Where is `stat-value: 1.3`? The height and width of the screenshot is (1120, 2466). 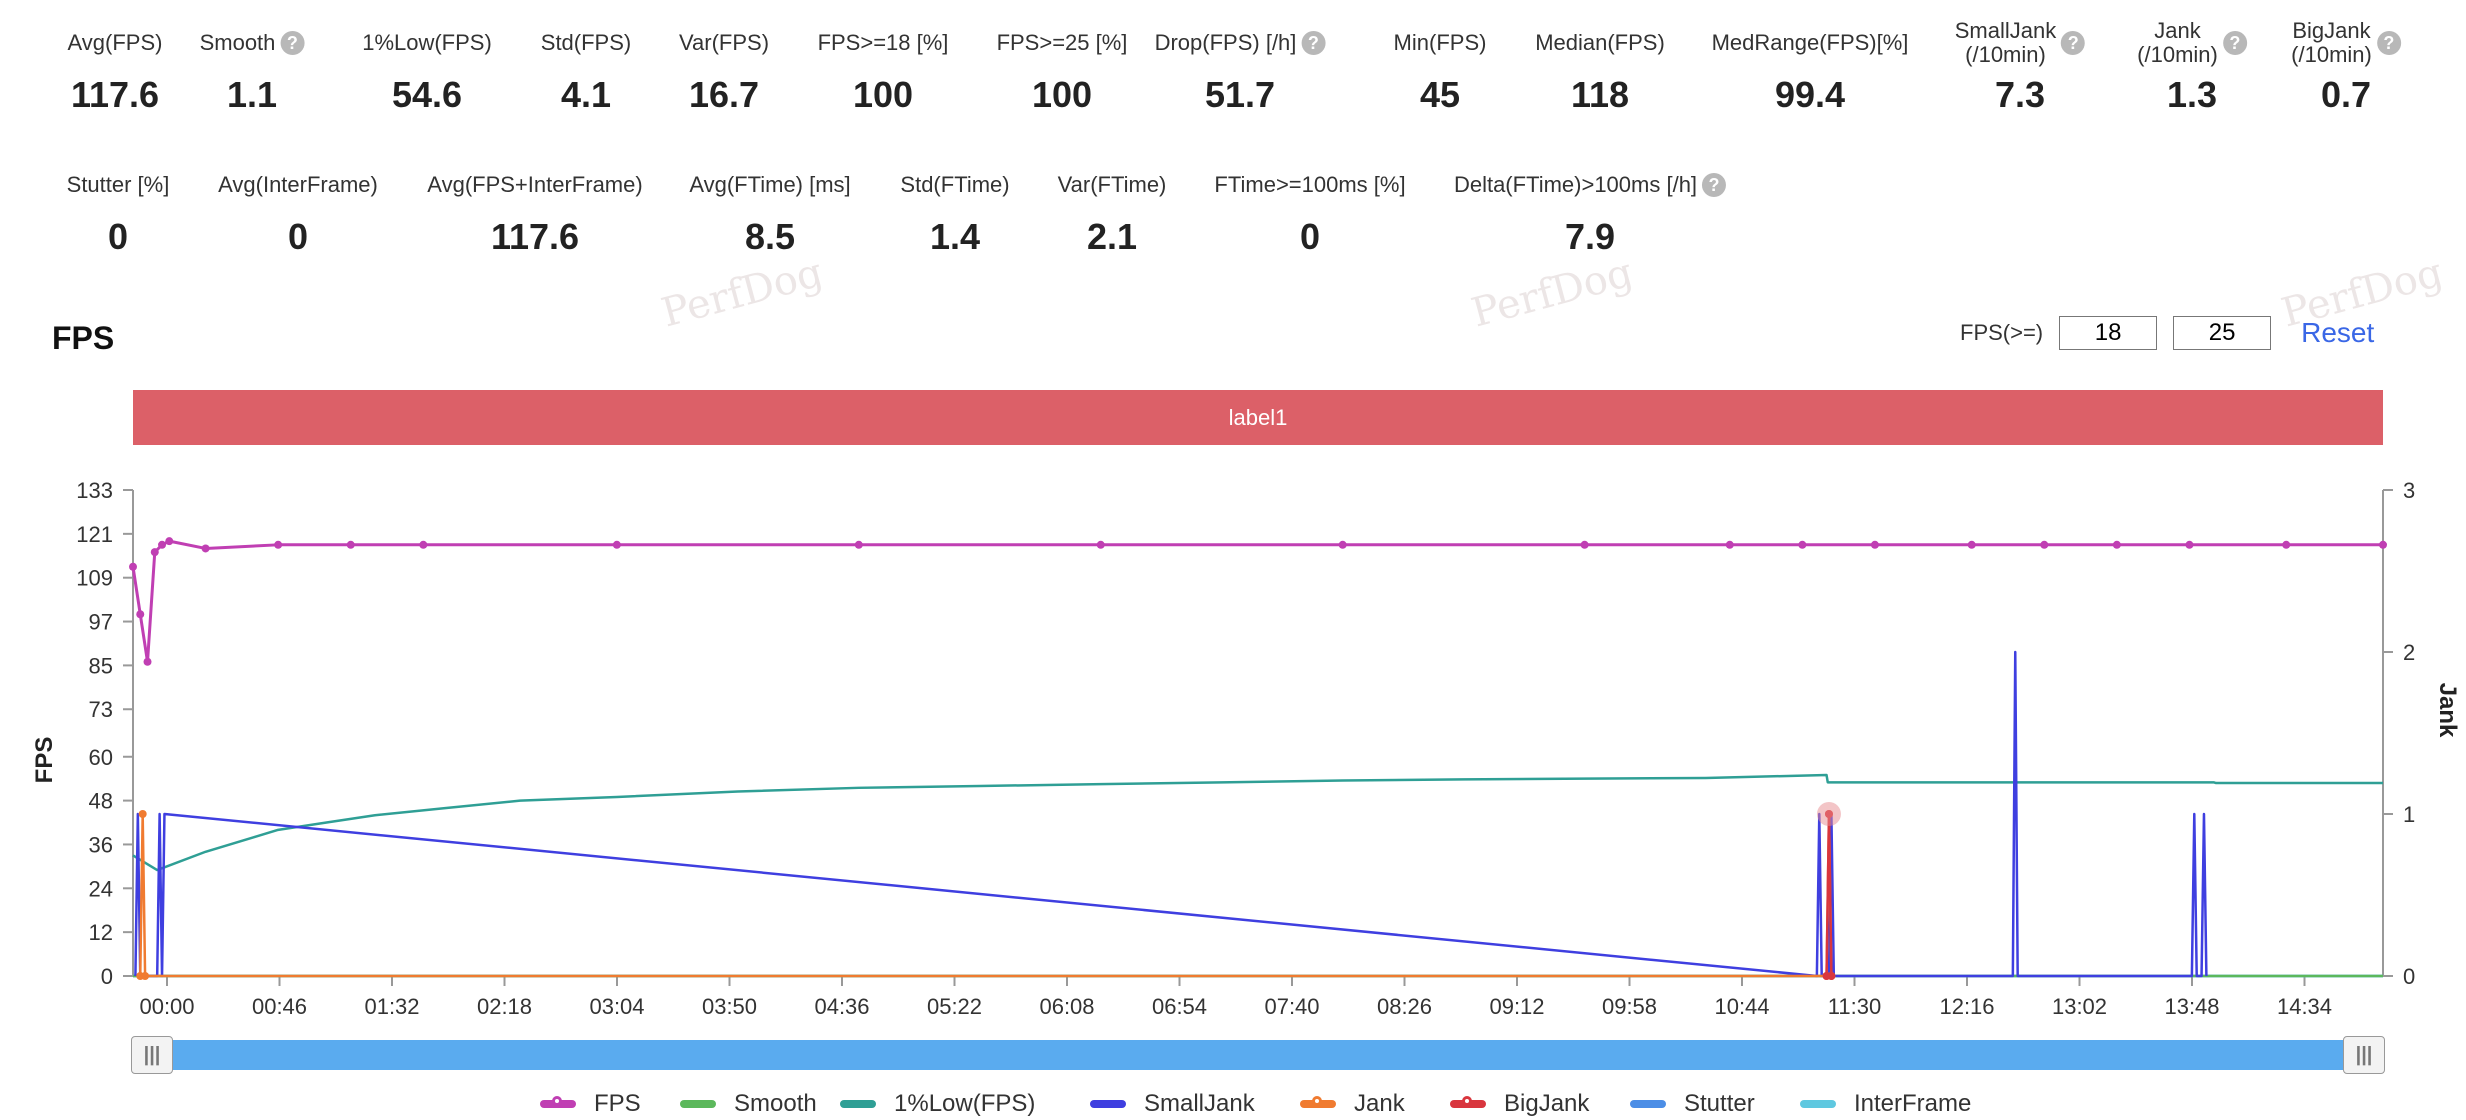
stat-value: 1.3 is located at coordinates (2192, 94).